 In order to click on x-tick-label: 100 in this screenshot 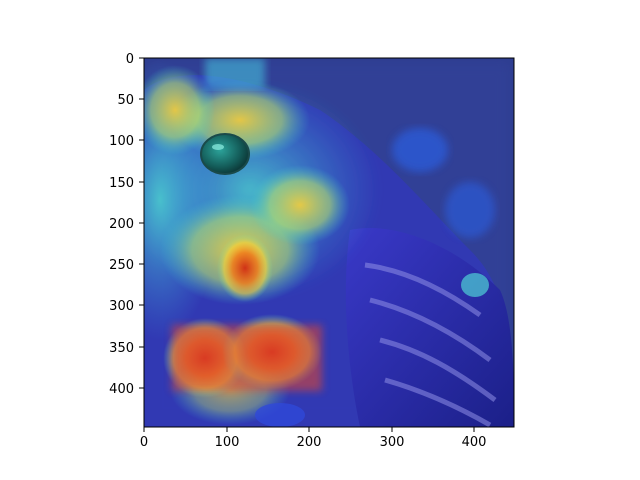, I will do `click(227, 442)`.